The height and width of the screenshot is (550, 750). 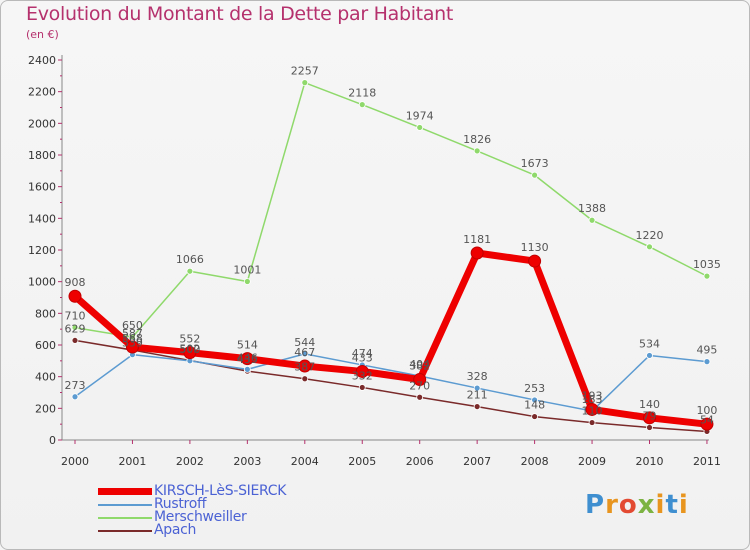 What do you see at coordinates (75, 461) in the screenshot?
I see `x-tick-label: 2000` at bounding box center [75, 461].